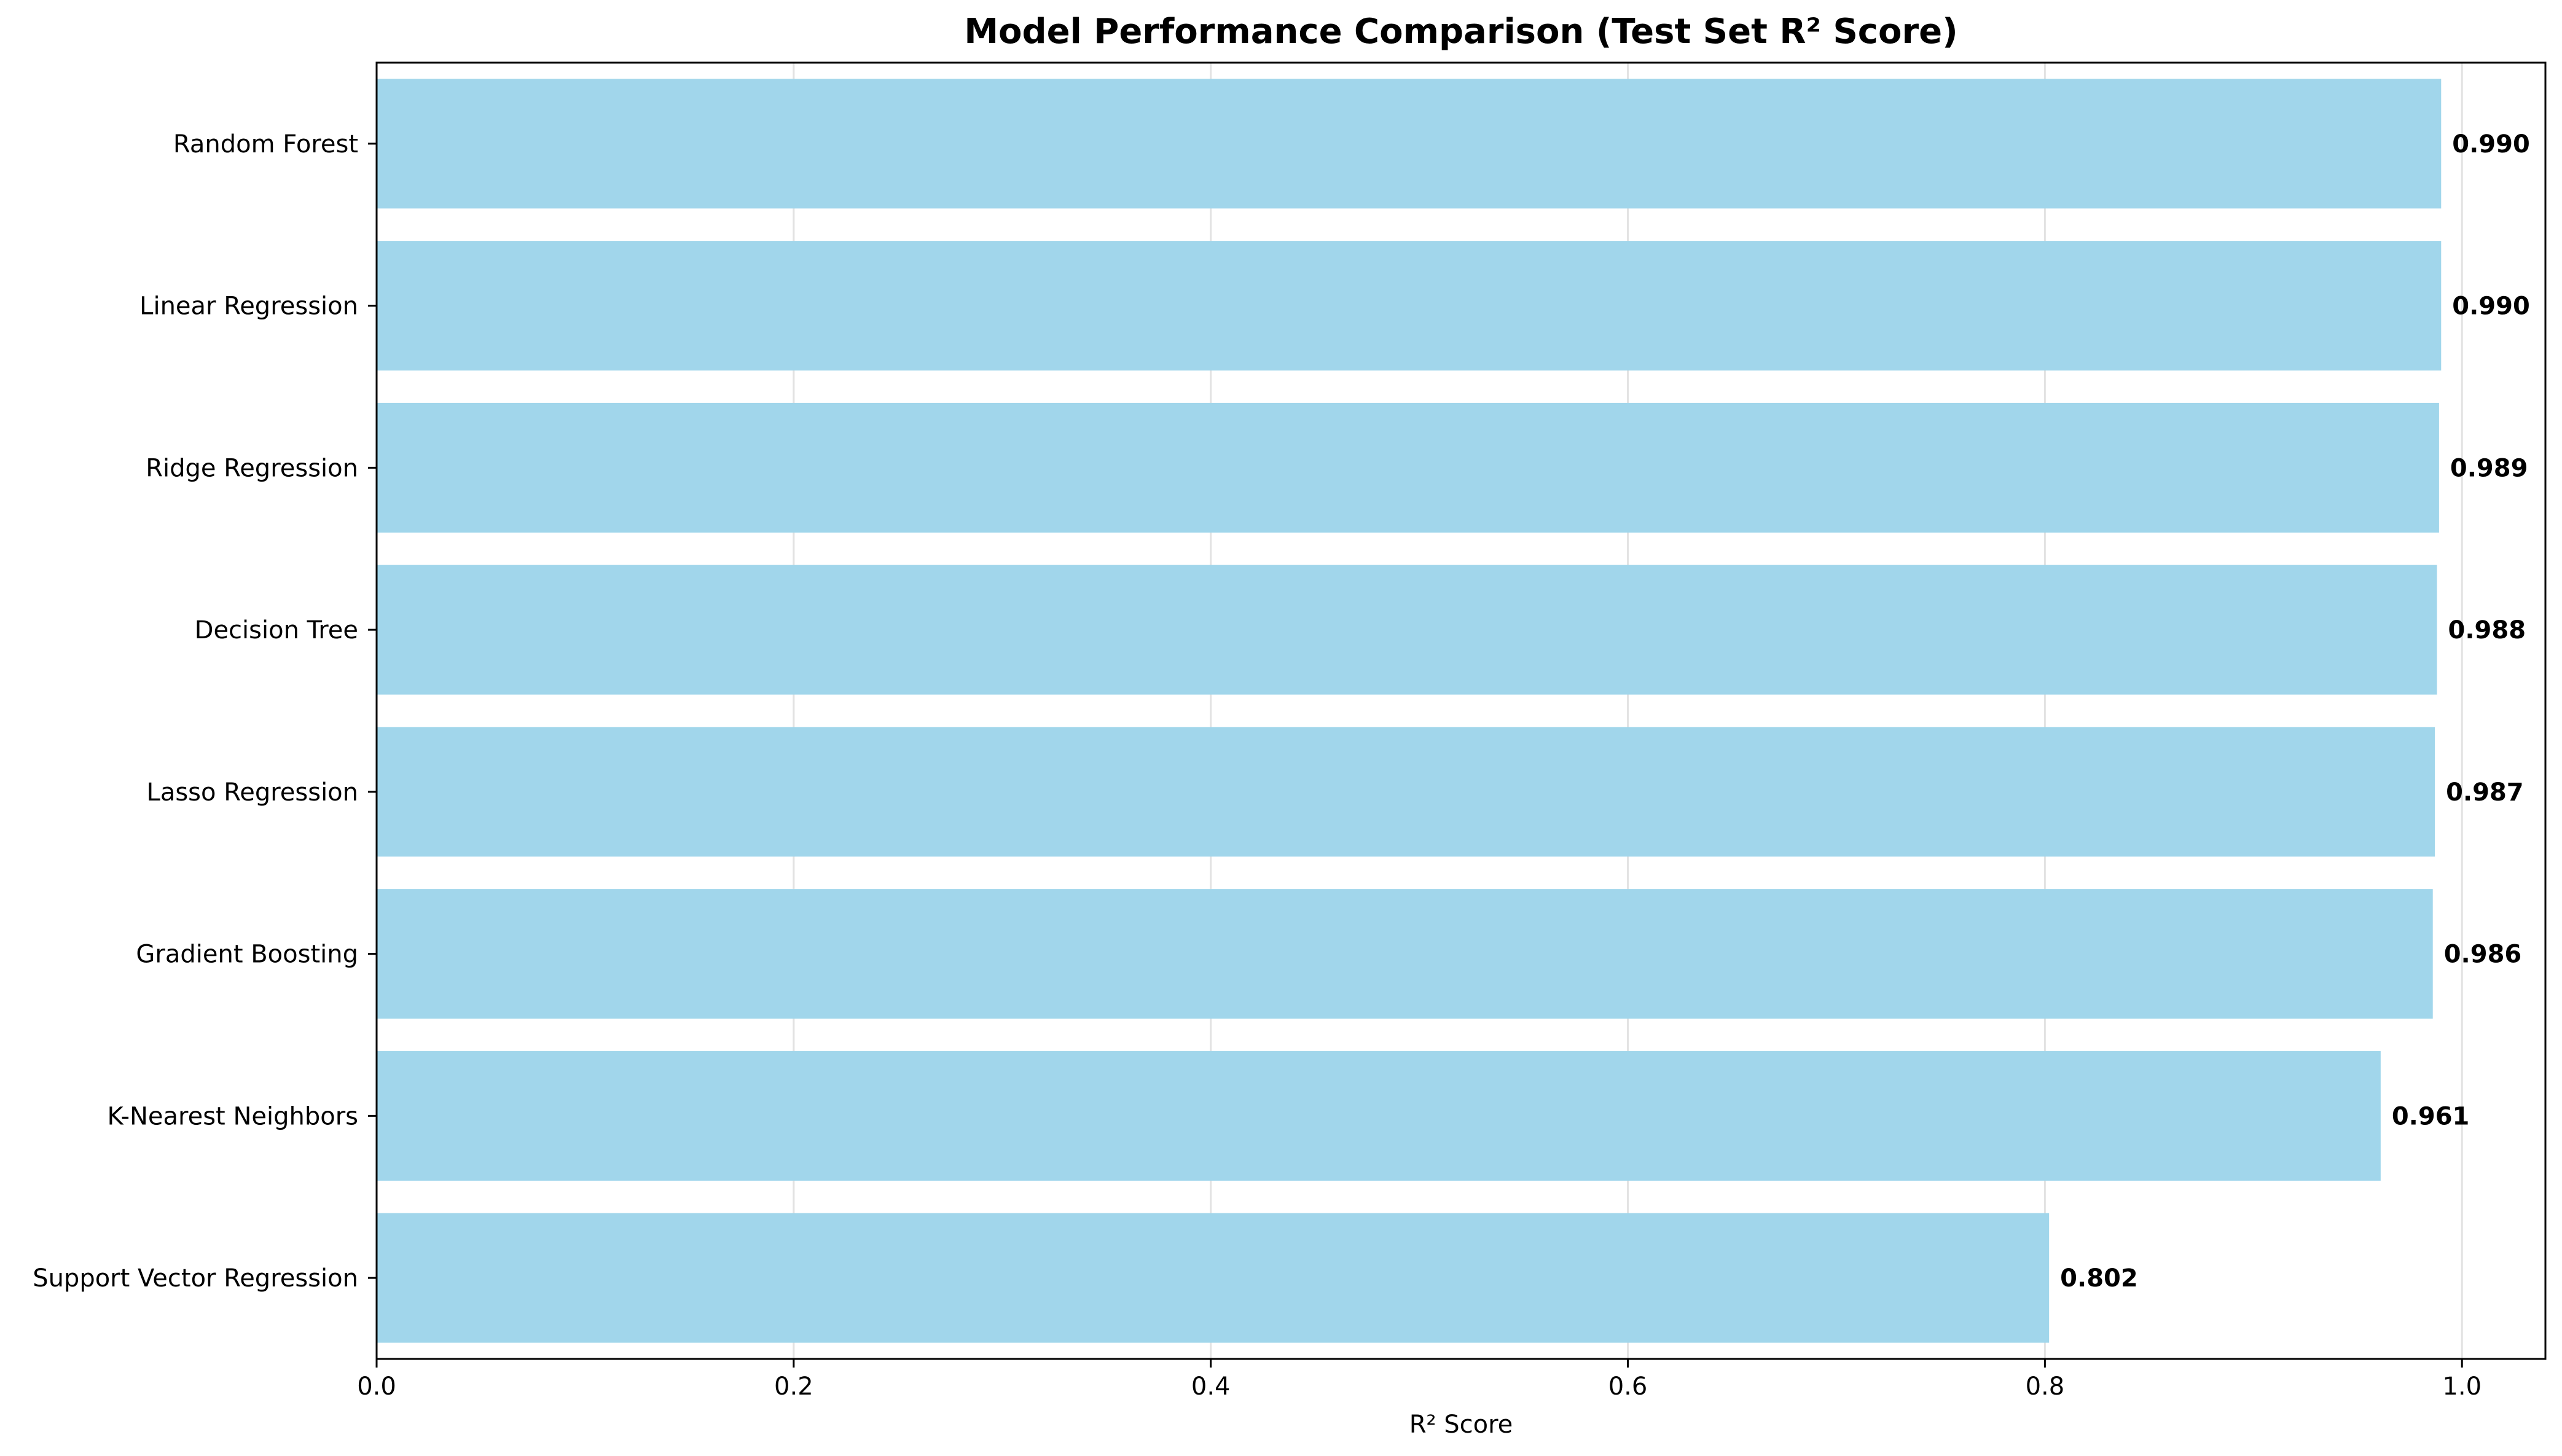 The image size is (2562, 1456). Describe the element at coordinates (1628, 1386) in the screenshot. I see `x-tick-label: 0.6` at that location.